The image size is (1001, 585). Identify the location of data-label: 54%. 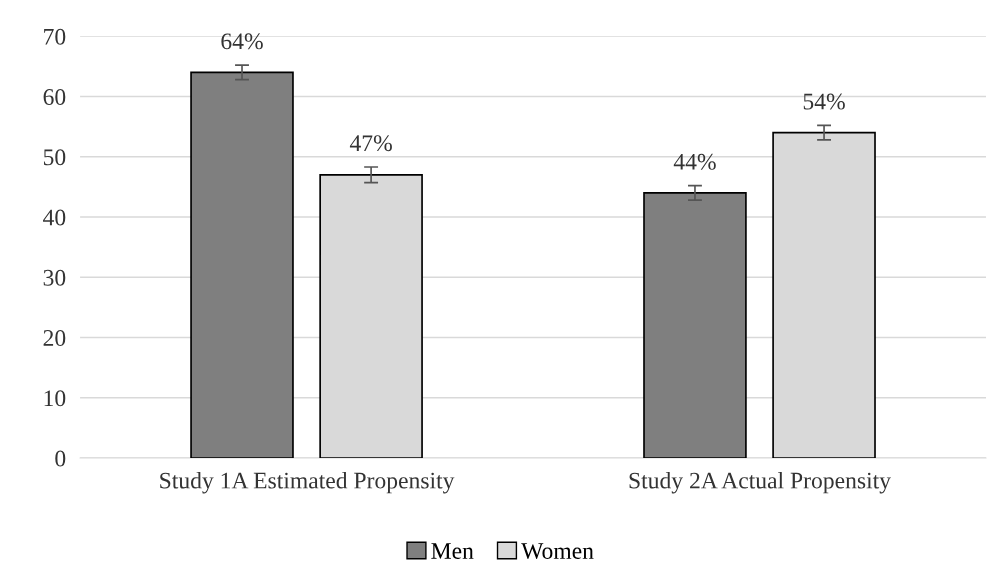
(824, 101).